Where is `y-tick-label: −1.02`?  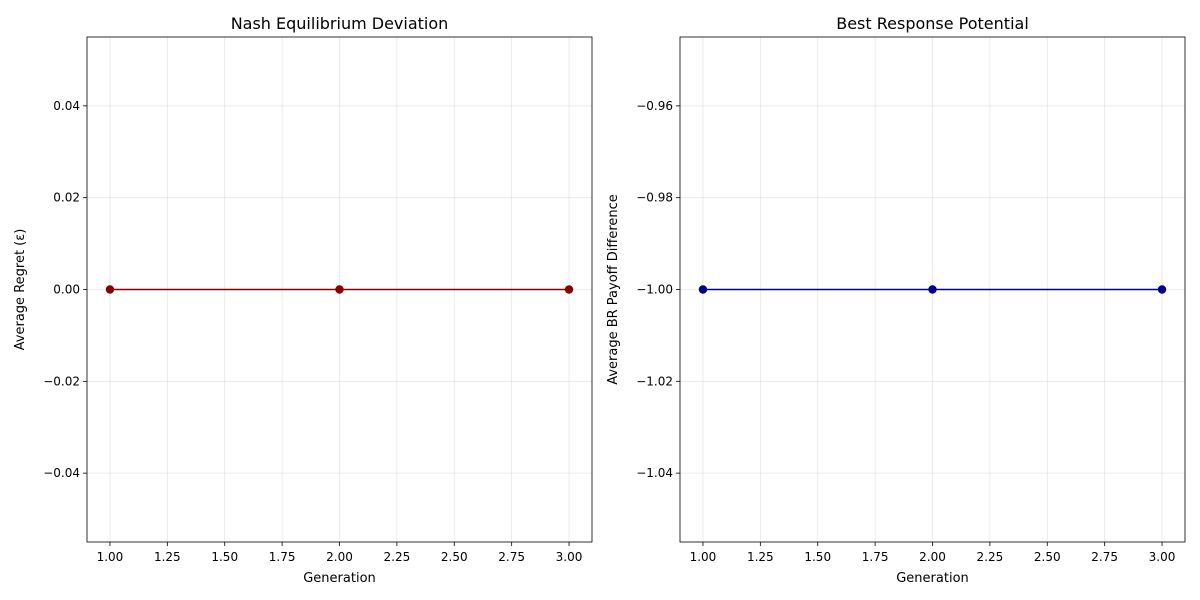 y-tick-label: −1.02 is located at coordinates (654, 381).